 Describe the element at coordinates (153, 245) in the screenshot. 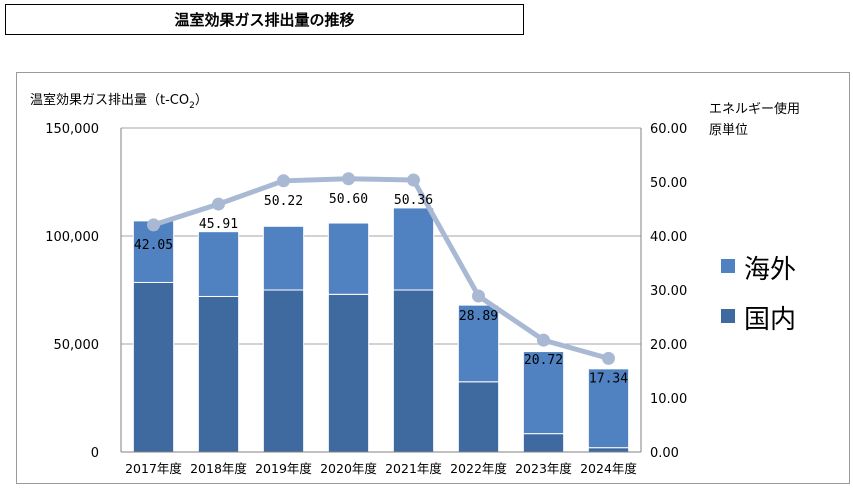

I see `intensity-data-label: 42.05` at that location.